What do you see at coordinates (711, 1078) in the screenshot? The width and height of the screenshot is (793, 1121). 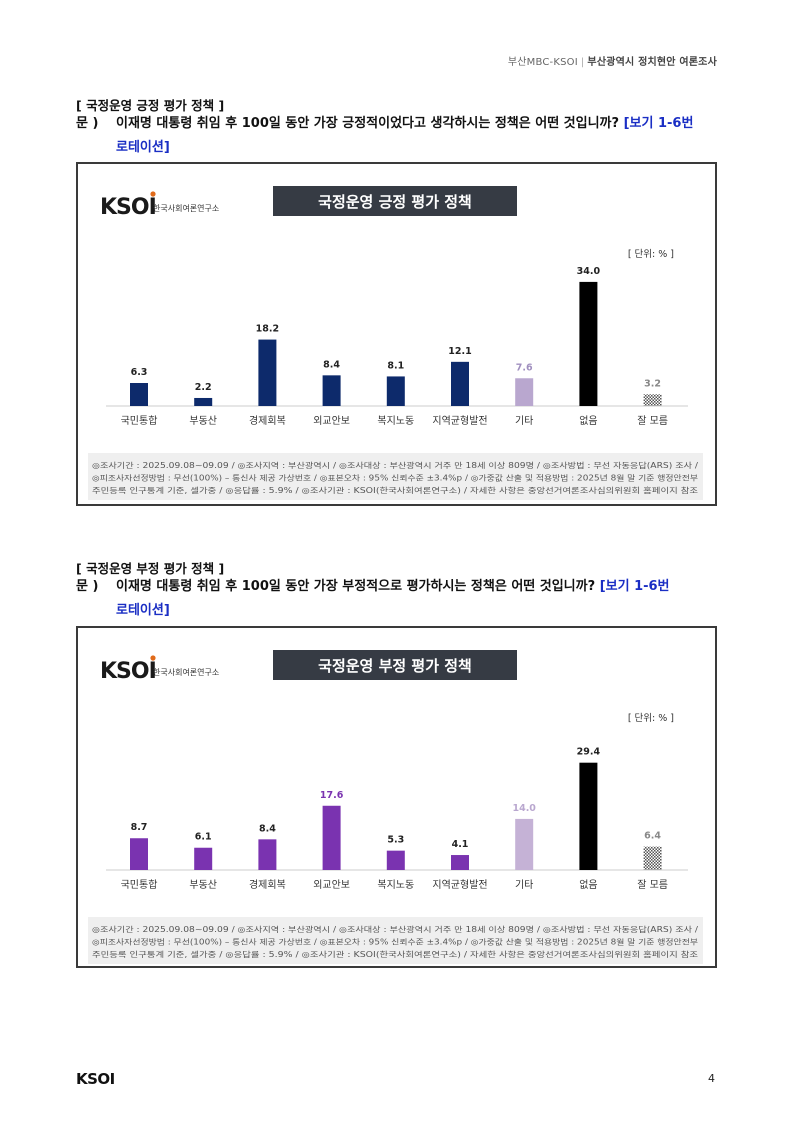 I see `page-number: 4` at bounding box center [711, 1078].